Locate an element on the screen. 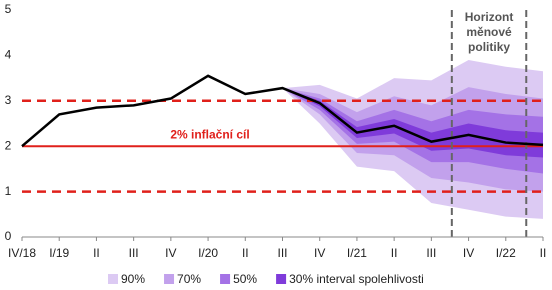 This screenshot has width=552, height=290. y-tick-label: 2 is located at coordinates (8, 145).